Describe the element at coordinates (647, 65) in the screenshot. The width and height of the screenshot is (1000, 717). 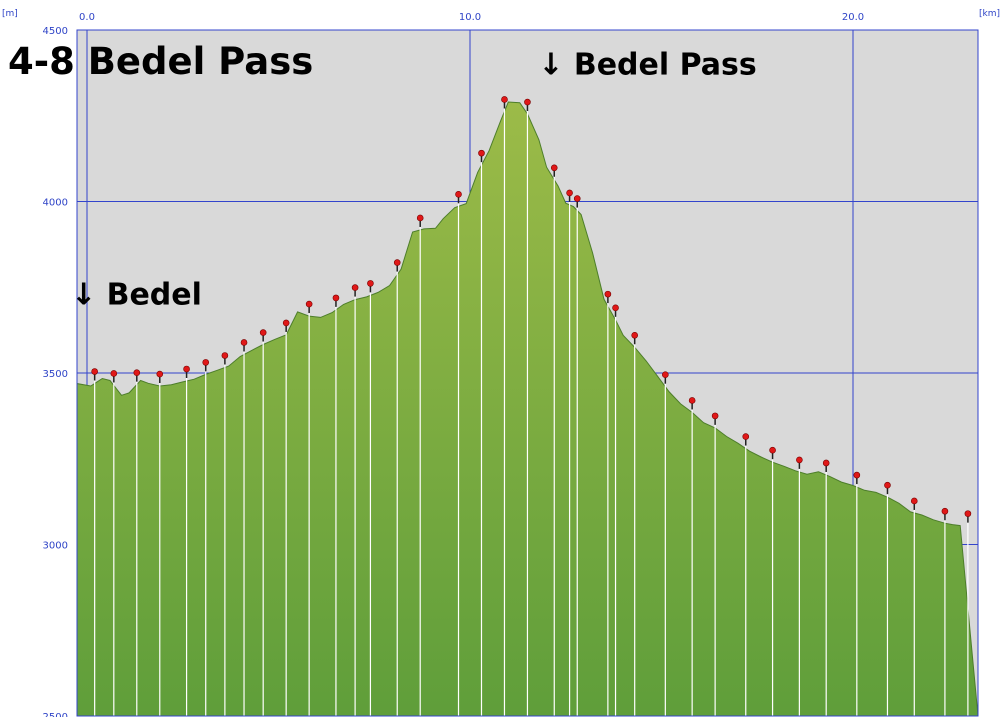
I see `annotation-bedel-pass: ↓ Bedel Pass` at that location.